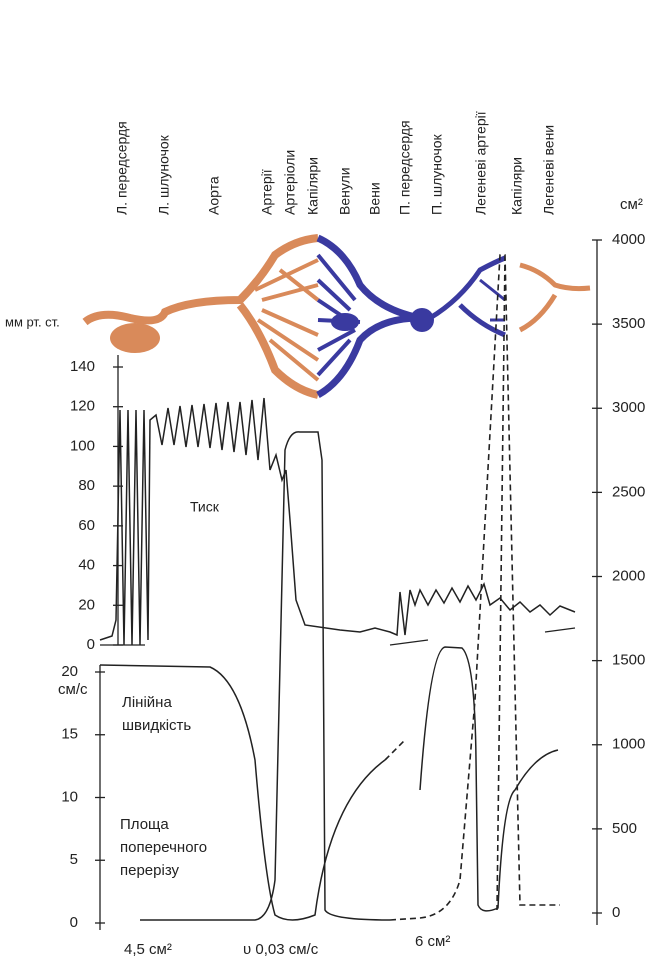 The image size is (666, 970). Describe the element at coordinates (144, 824) in the screenshot. I see `area-label: Площа` at that location.